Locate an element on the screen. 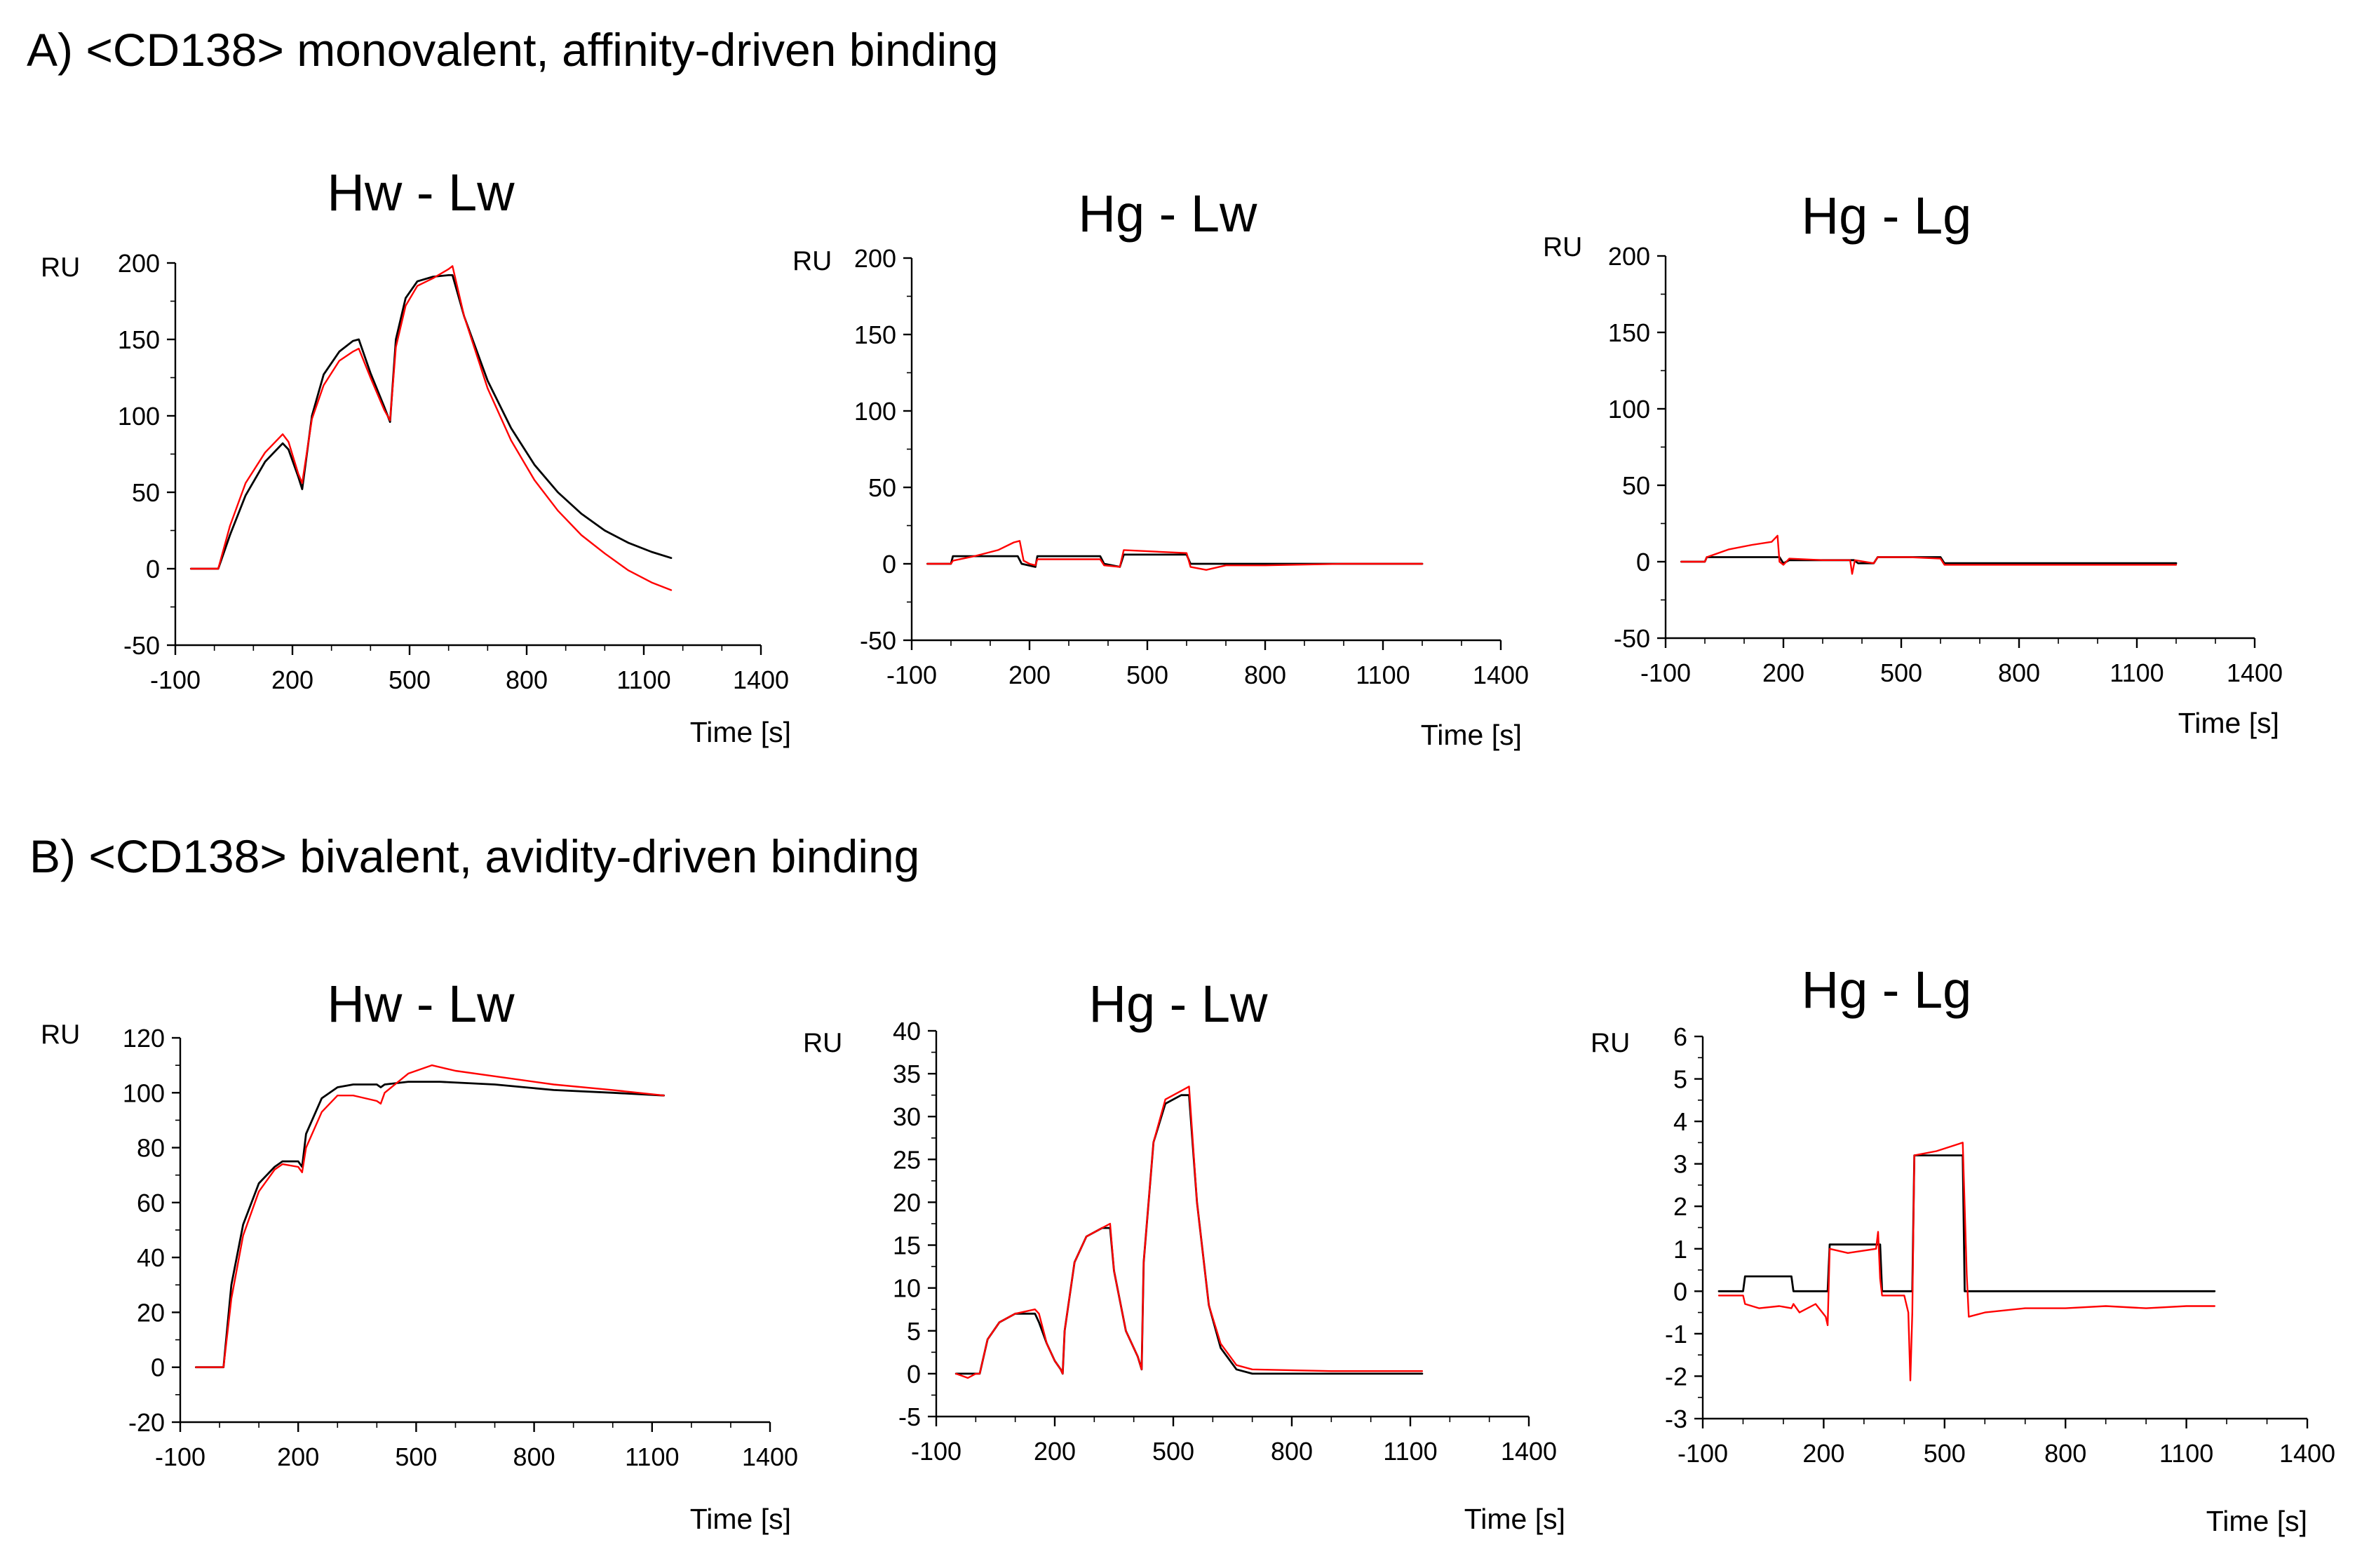 The width and height of the screenshot is (2369, 1568). y-tick-label: 1 is located at coordinates (1680, 1249).